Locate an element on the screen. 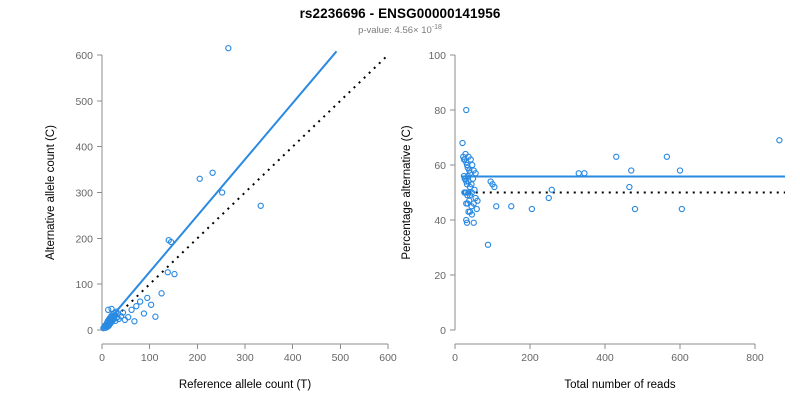 The width and height of the screenshot is (800, 400). y-axis-tick-label: 60 is located at coordinates (440, 166).